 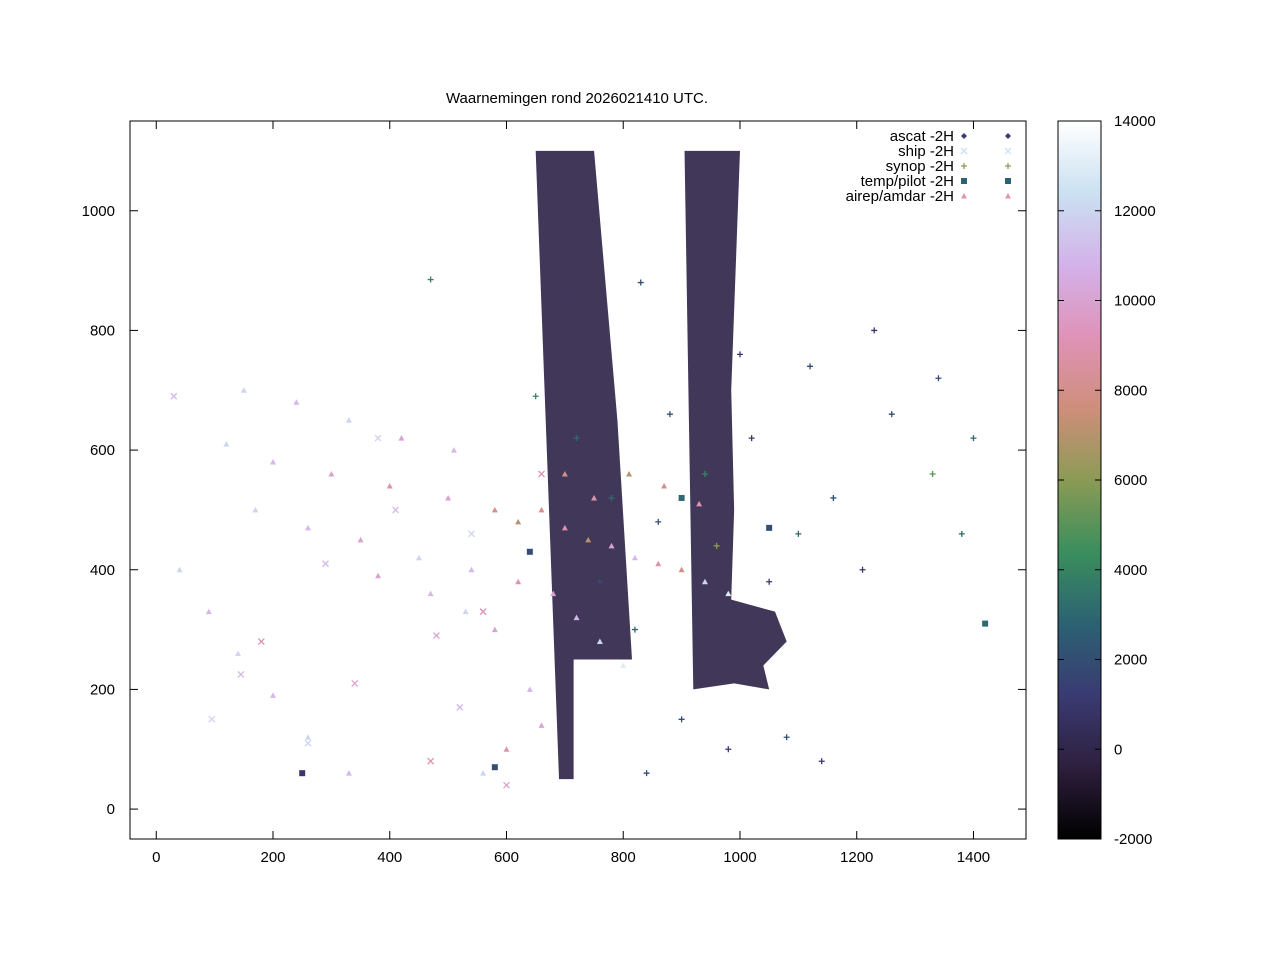 I want to click on colorbar-tick-label: 4000, so click(x=1130, y=570).